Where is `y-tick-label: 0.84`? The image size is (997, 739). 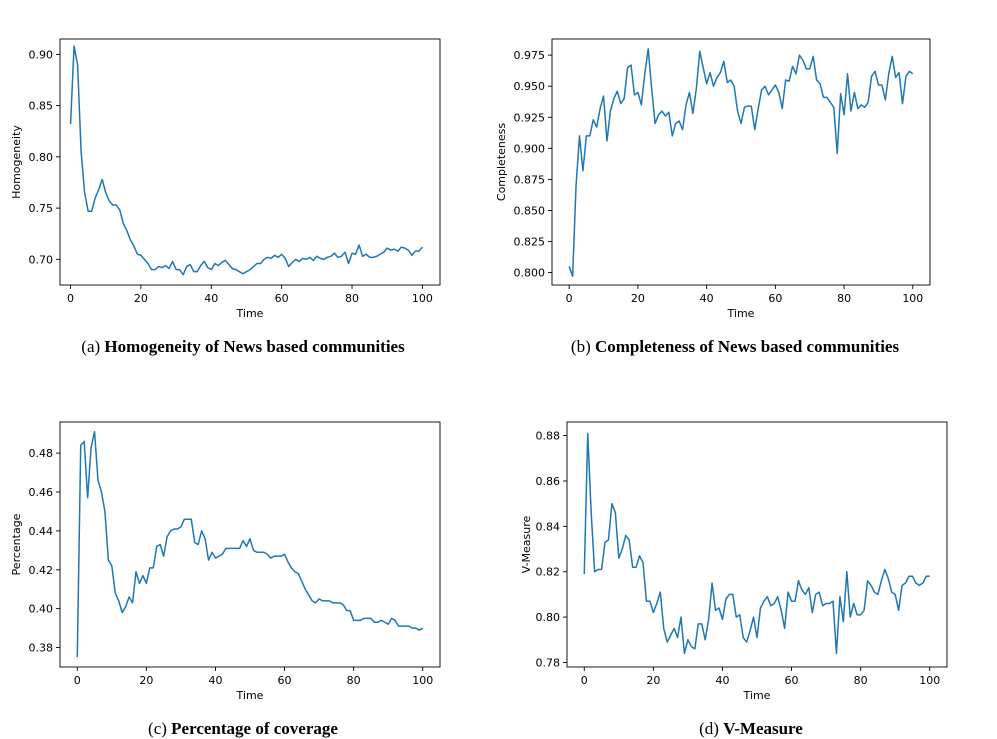 y-tick-label: 0.84 is located at coordinates (548, 526).